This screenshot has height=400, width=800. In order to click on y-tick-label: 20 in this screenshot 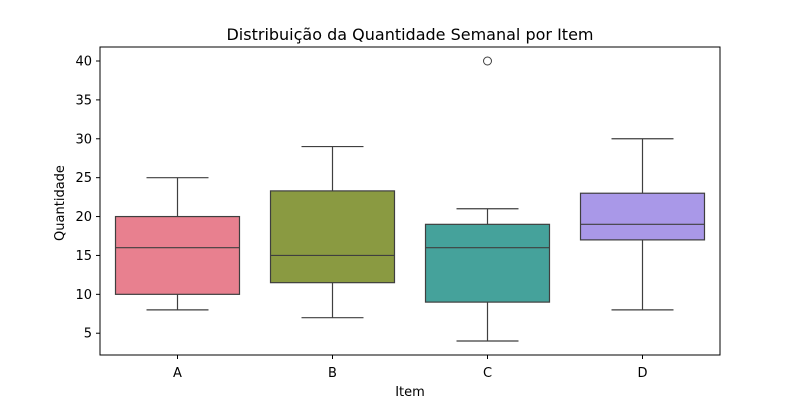, I will do `click(83, 217)`.